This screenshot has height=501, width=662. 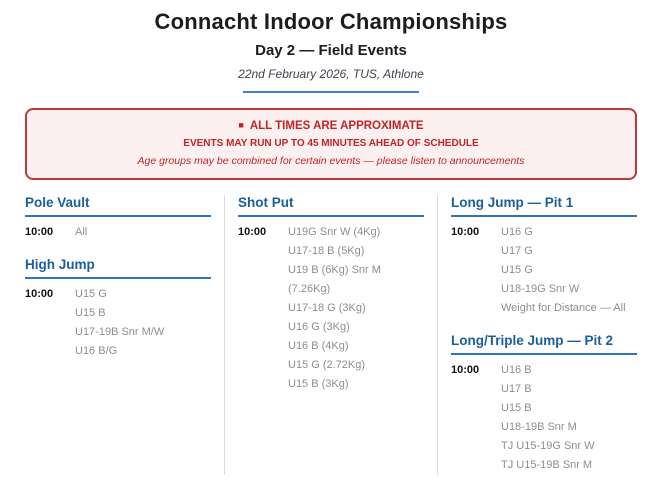 I want to click on event-item: U18-19G Snr W, so click(x=540, y=289).